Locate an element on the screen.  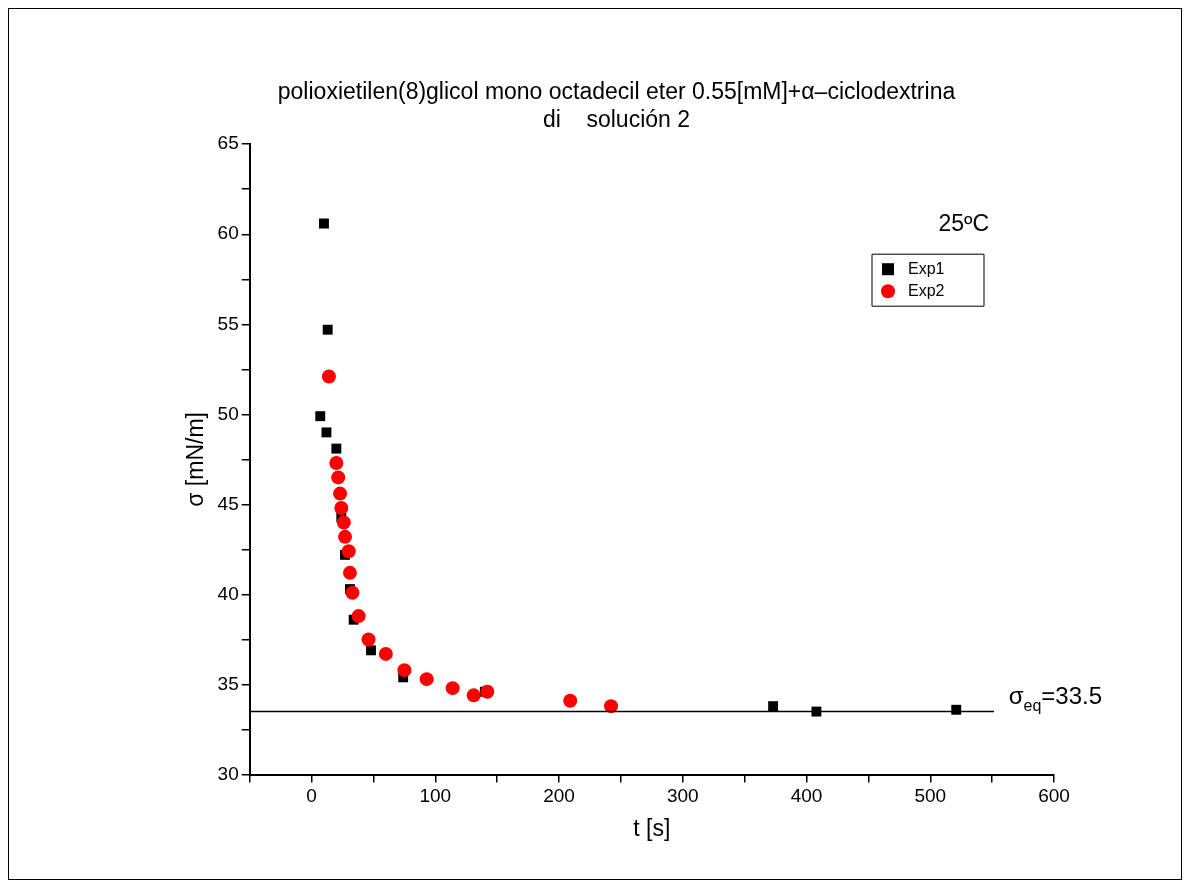
y-axis-title: σ [mN/m] is located at coordinates (195, 459).